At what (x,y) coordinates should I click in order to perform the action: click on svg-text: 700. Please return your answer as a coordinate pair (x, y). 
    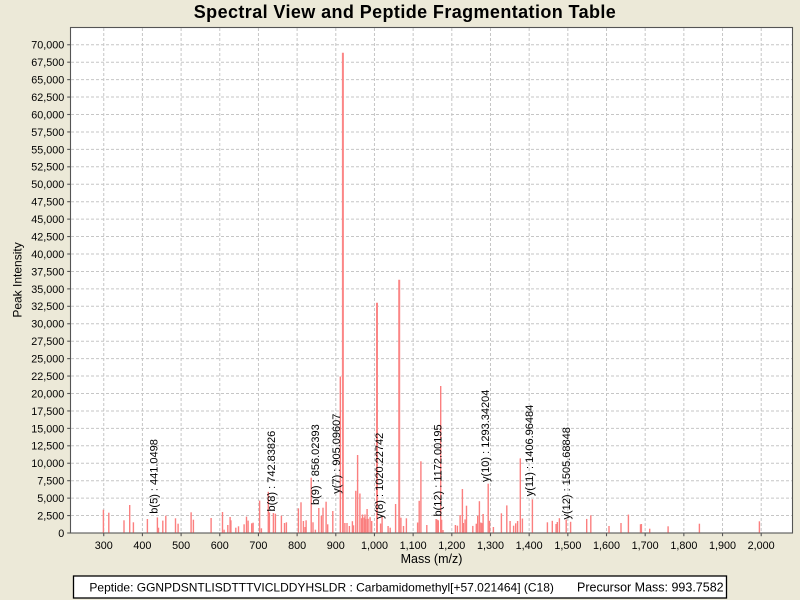
    Looking at the image, I should click on (258, 546).